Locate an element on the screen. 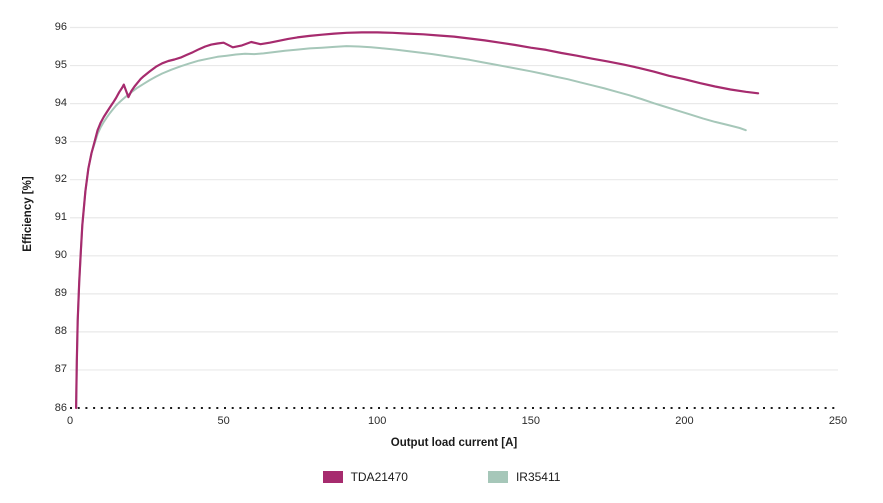 This screenshot has width=883, height=503. y-tick-label-95: 95 is located at coordinates (60, 65).